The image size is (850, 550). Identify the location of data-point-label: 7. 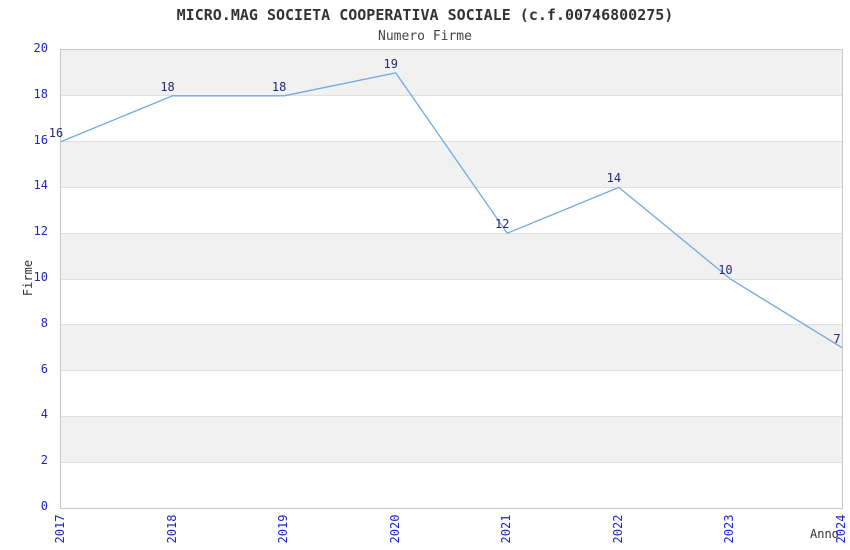
(837, 338).